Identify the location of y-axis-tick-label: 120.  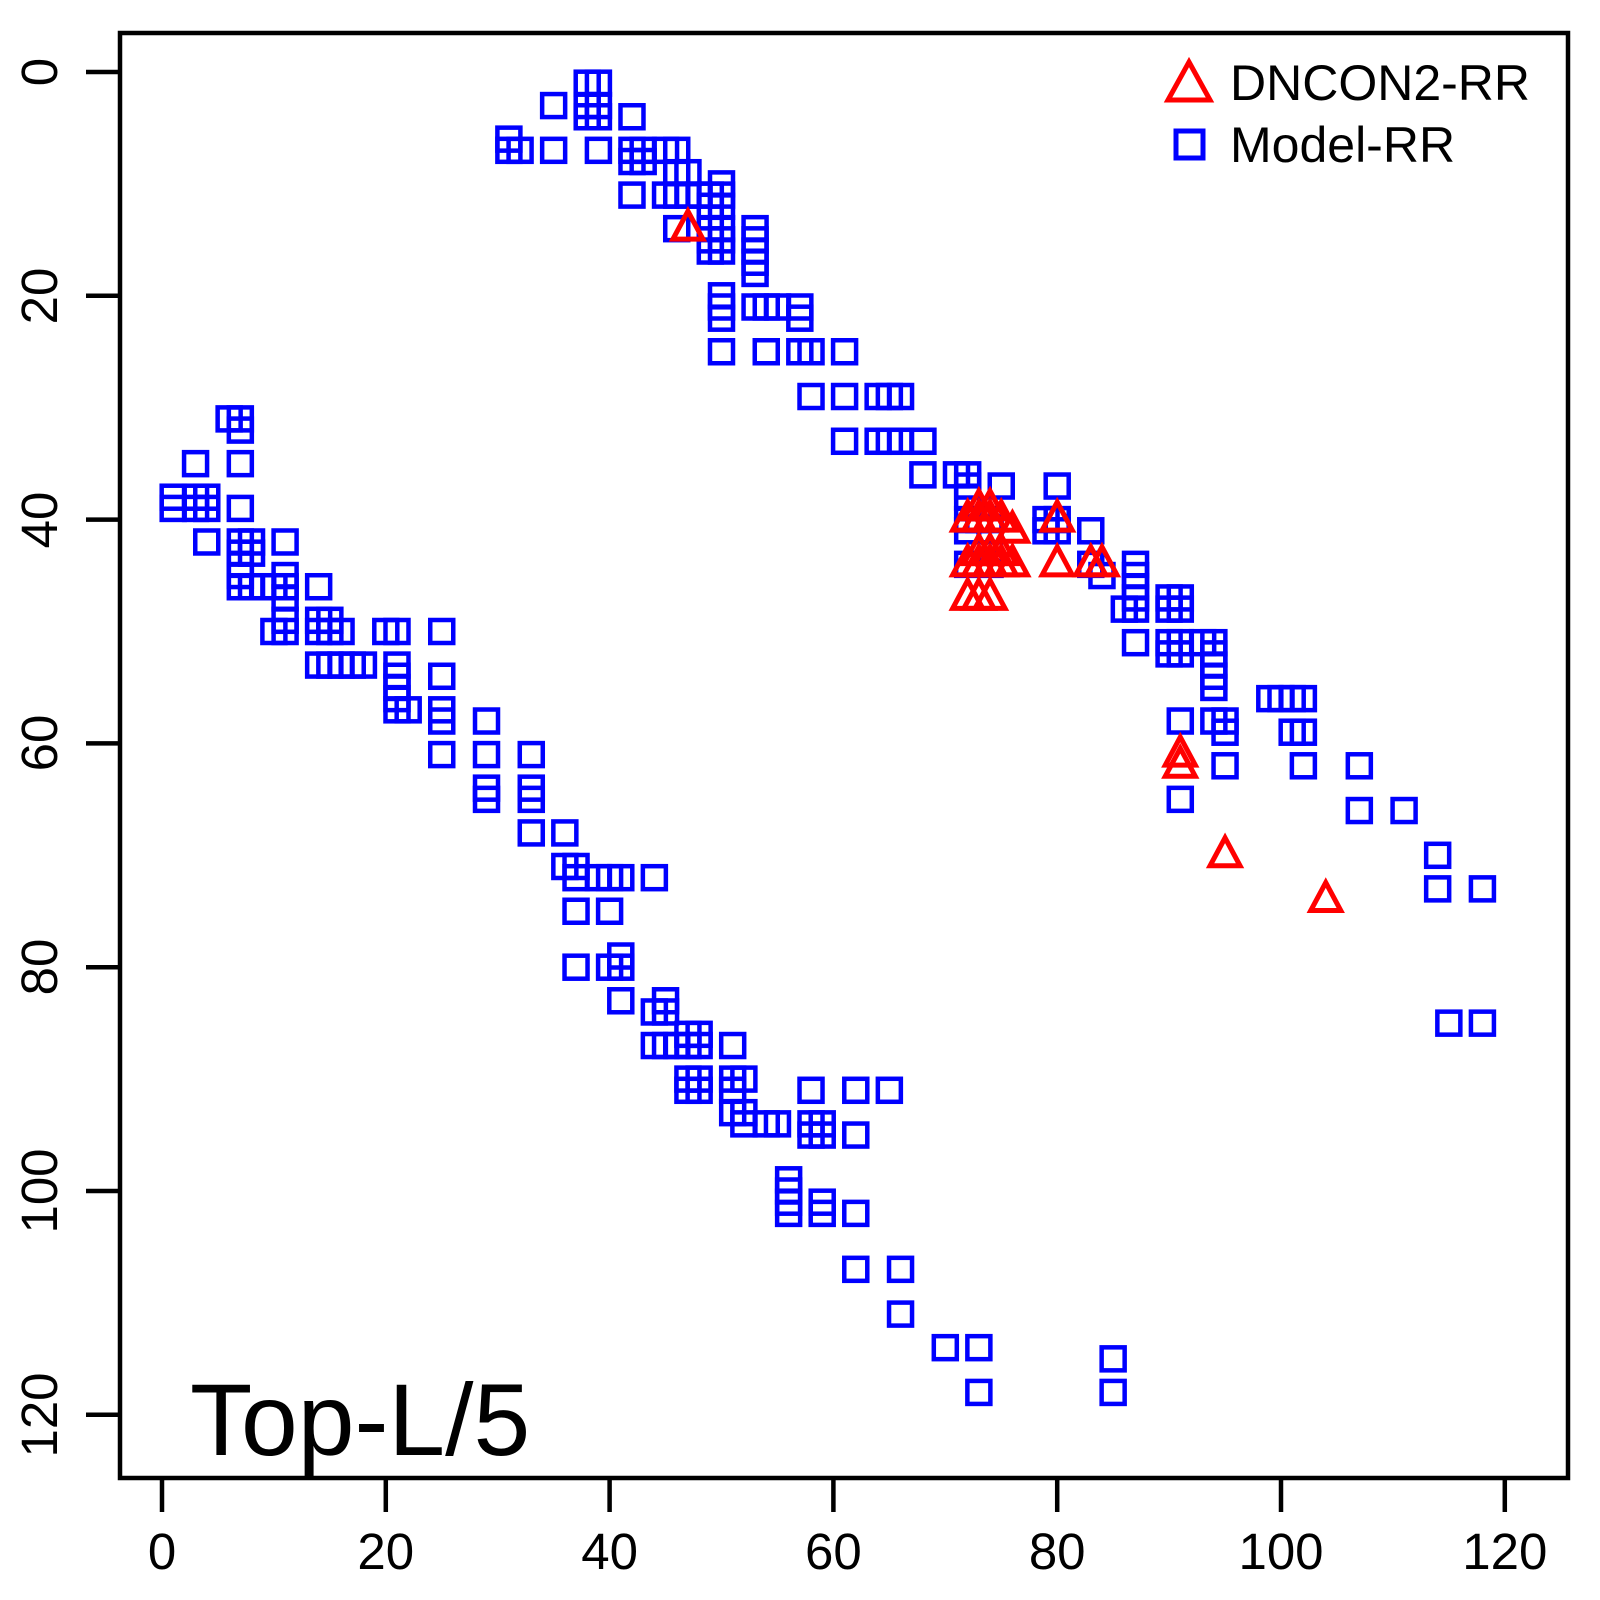
(39, 1415).